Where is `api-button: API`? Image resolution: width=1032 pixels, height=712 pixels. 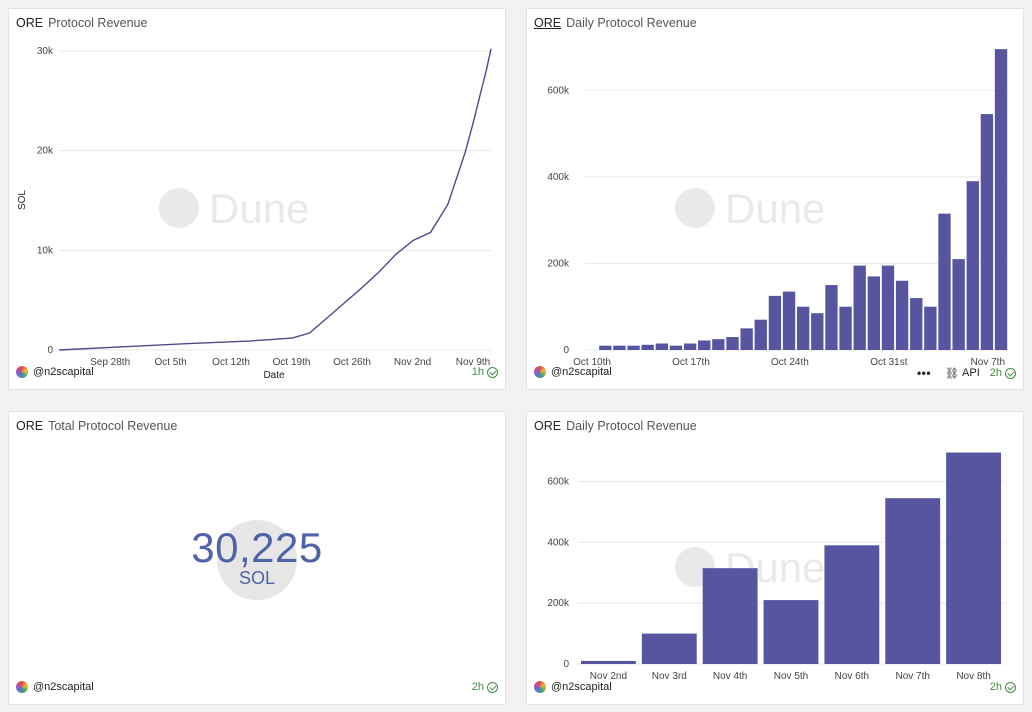 api-button: API is located at coordinates (971, 373).